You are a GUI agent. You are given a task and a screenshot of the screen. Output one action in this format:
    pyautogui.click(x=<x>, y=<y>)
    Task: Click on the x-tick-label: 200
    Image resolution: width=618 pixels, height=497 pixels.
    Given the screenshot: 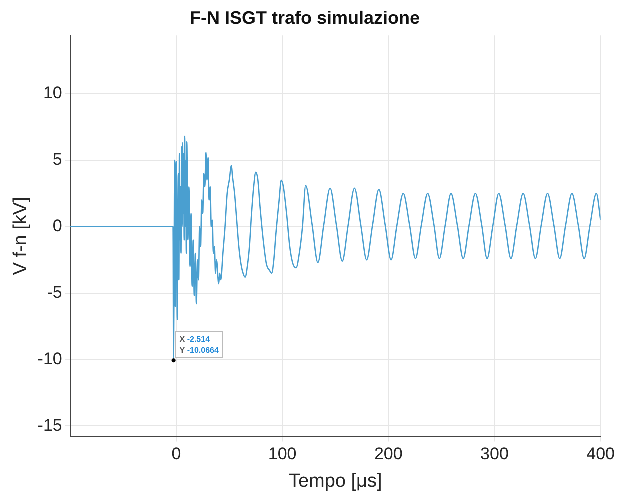 What is the action you would take?
    pyautogui.click(x=388, y=454)
    